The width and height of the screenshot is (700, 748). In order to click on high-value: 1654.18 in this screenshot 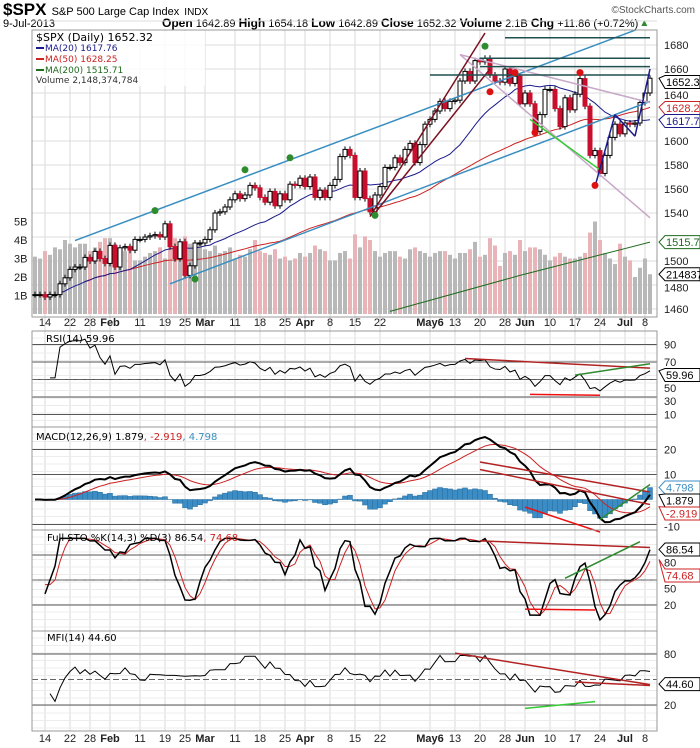, I will do `click(288, 24)`.